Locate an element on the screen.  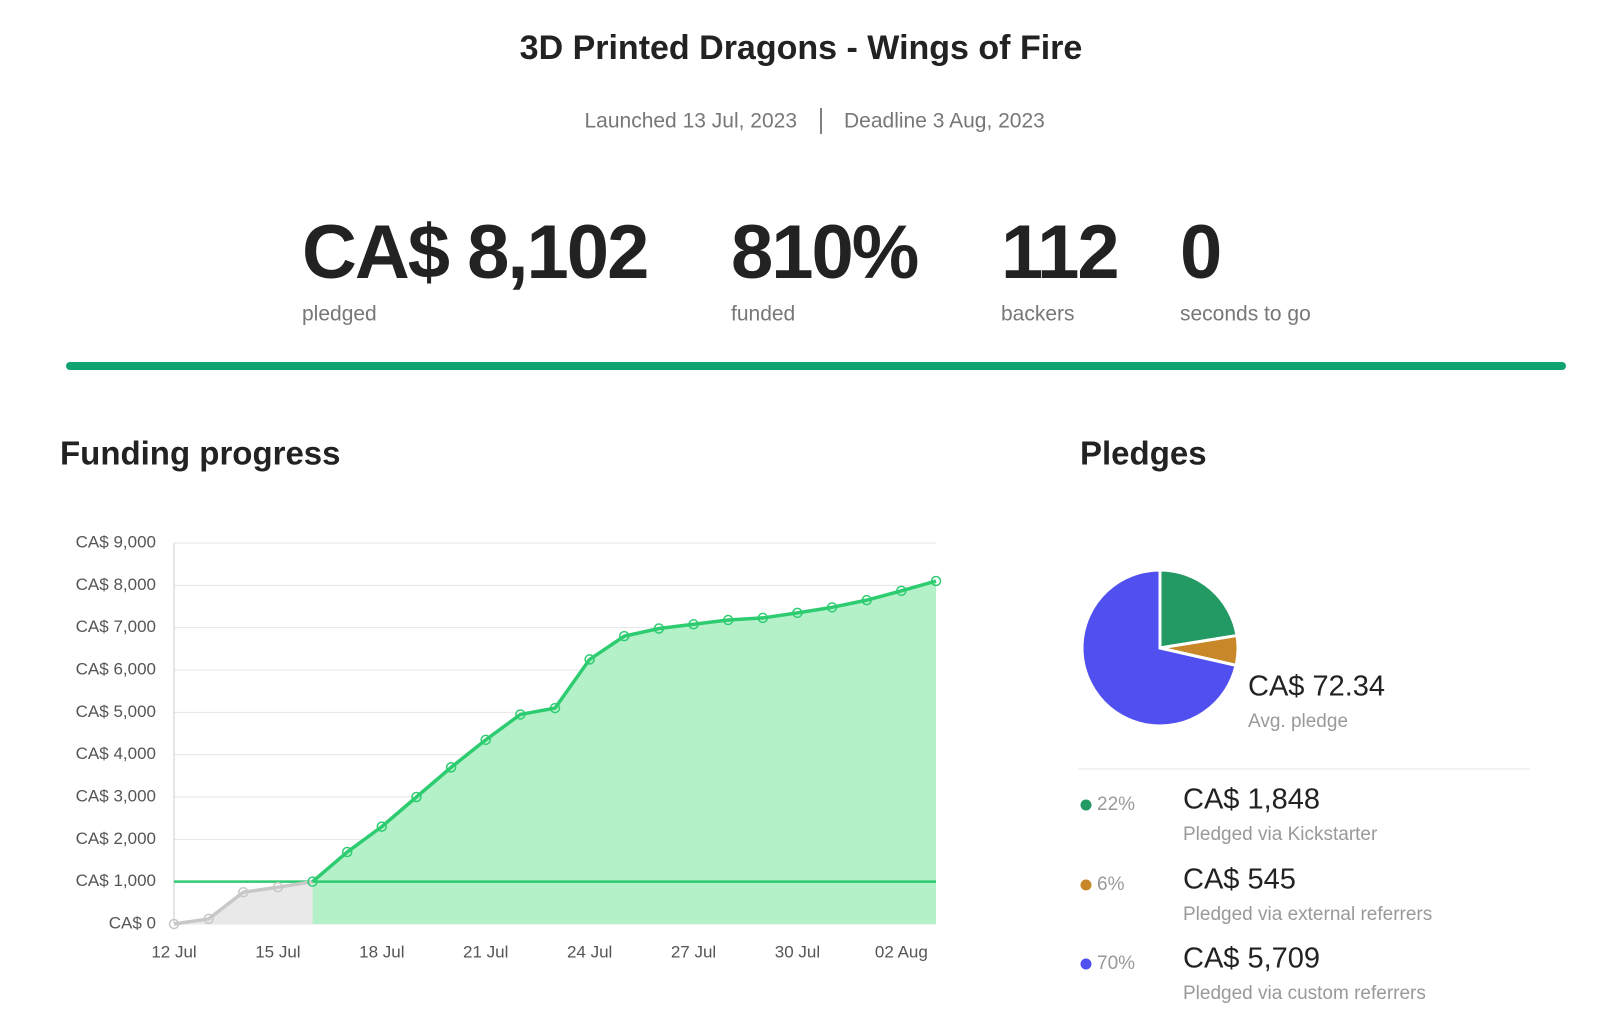
legend-percent: 6% is located at coordinates (1111, 884).